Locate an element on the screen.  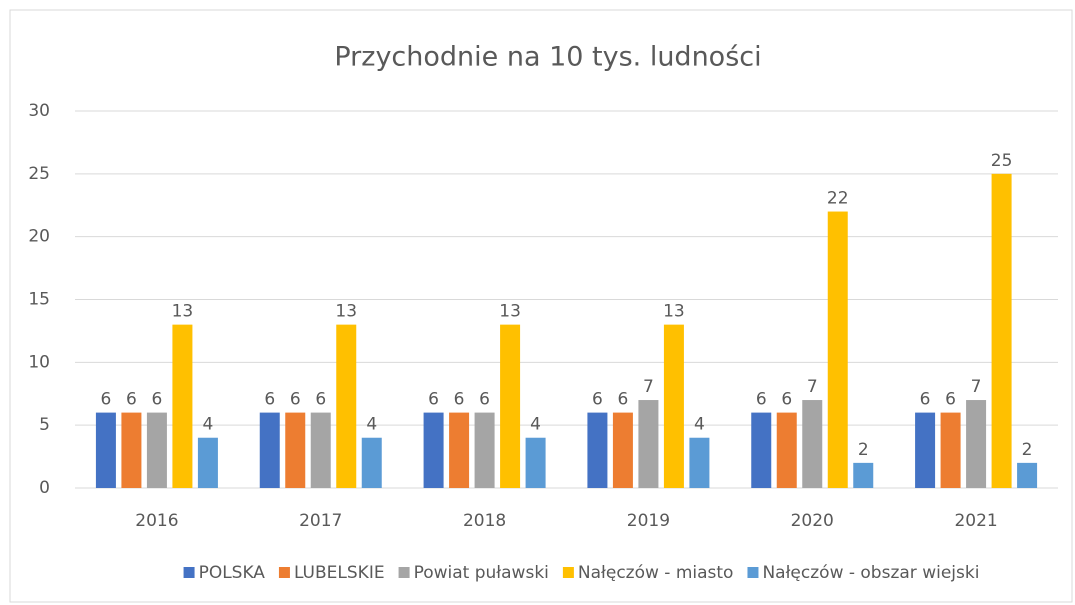
y-tick-label: 5 is located at coordinates (44, 425).